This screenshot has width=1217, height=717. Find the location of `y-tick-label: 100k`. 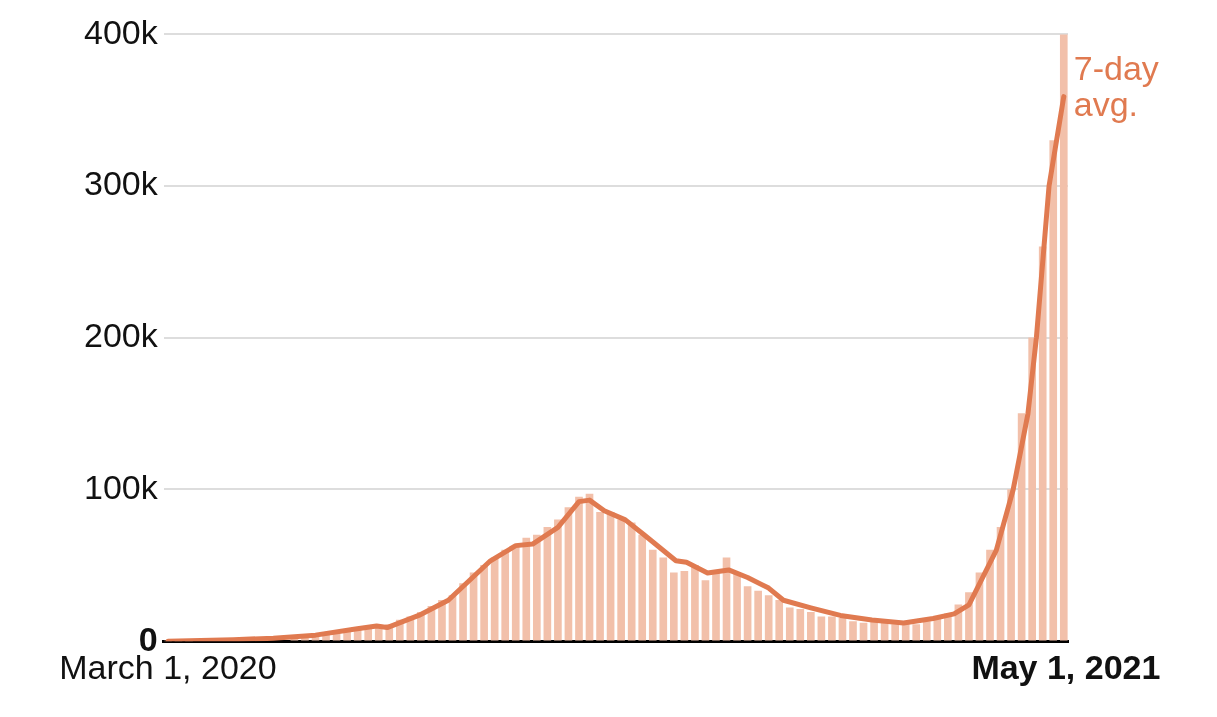

y-tick-label: 100k is located at coordinates (121, 486).